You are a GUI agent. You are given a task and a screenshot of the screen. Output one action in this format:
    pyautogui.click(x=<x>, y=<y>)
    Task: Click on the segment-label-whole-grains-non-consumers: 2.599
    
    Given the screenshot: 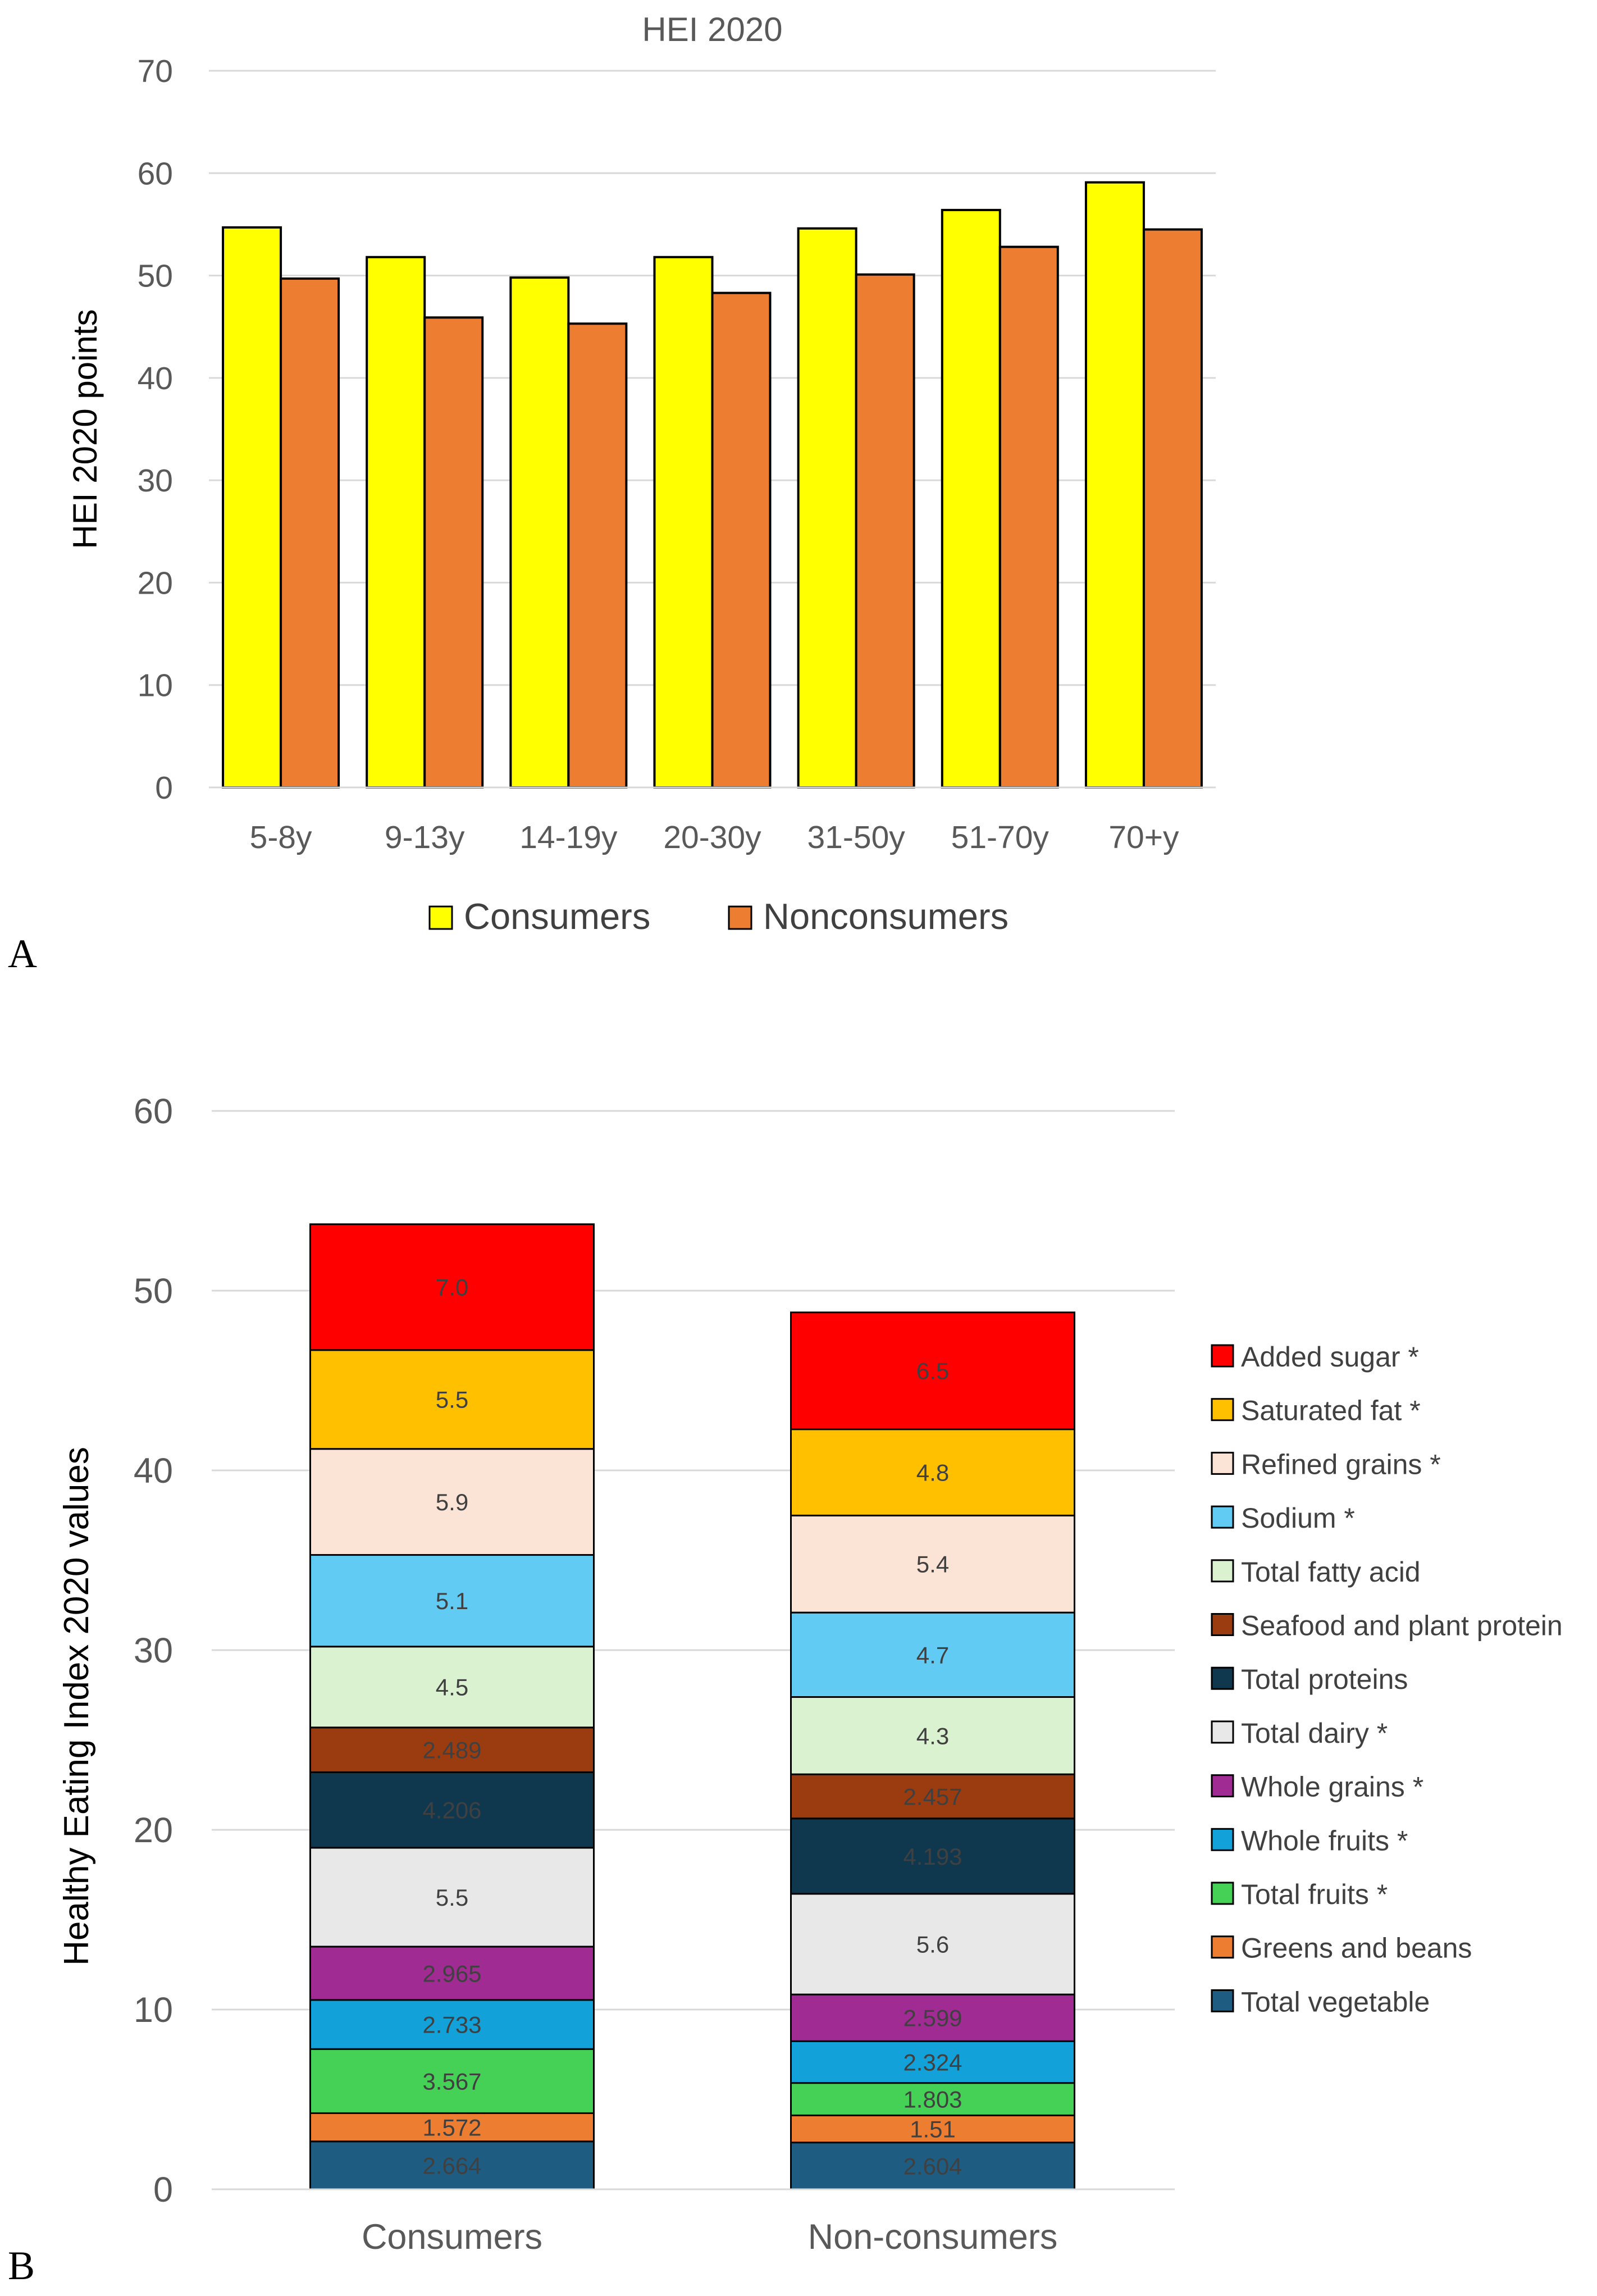 What is the action you would take?
    pyautogui.click(x=932, y=2018)
    